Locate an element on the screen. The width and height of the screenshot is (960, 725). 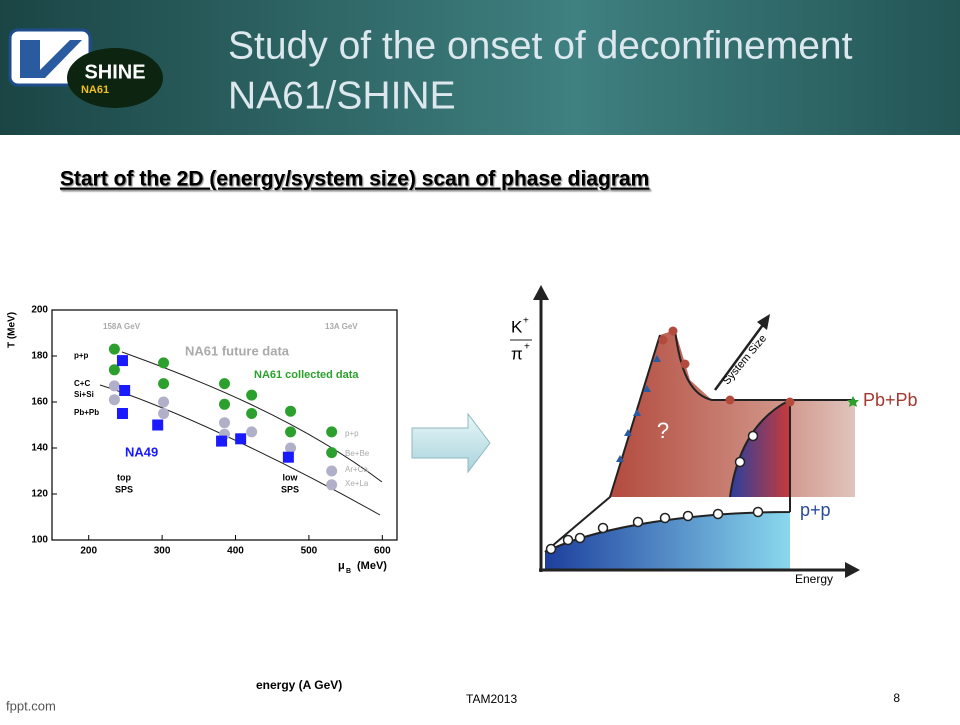
x-tick-label: 300 is located at coordinates (162, 551).